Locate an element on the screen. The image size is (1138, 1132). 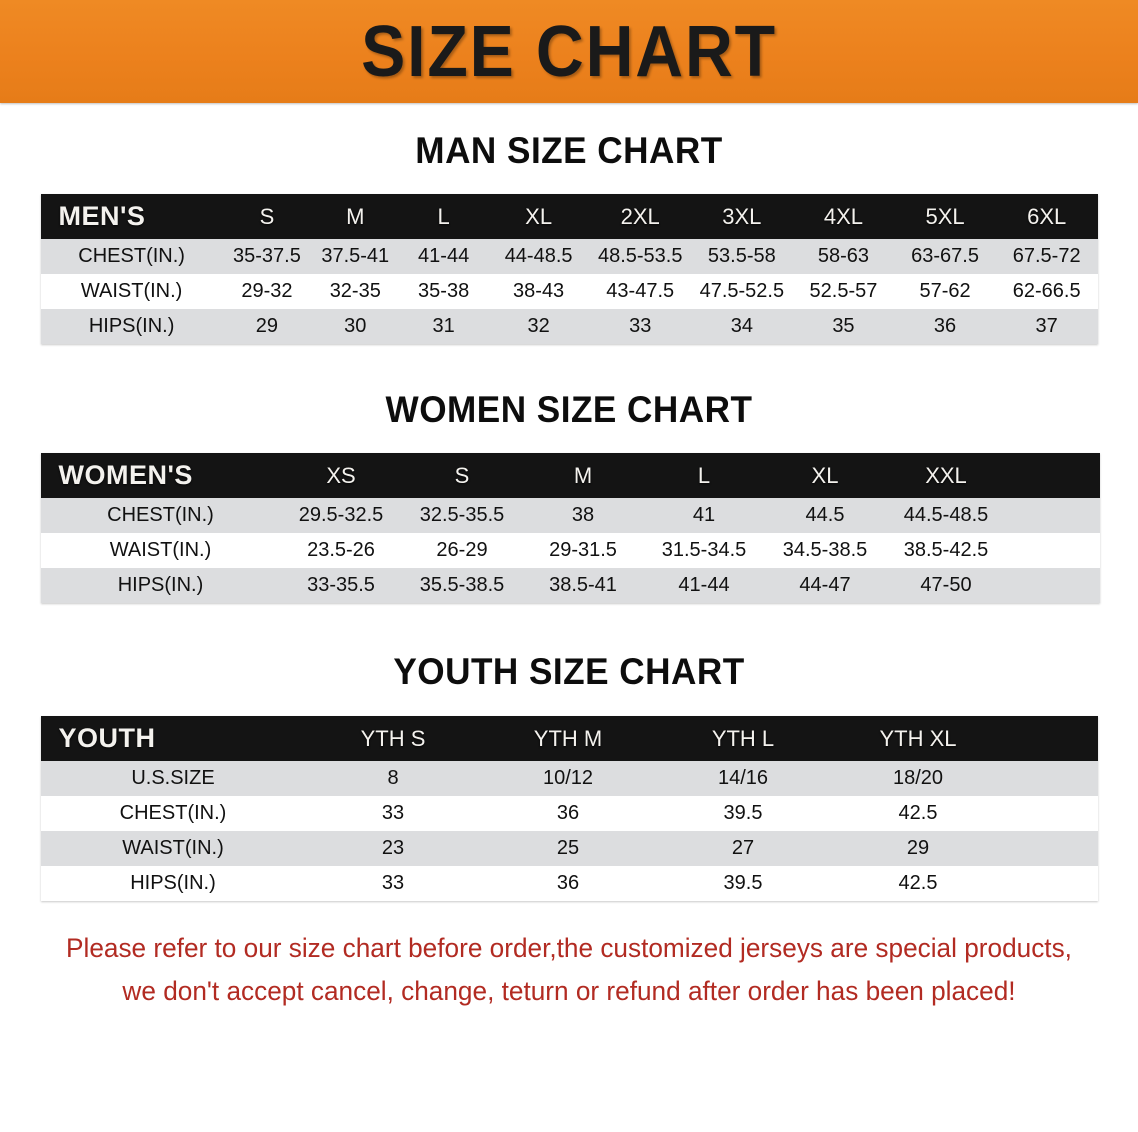
man-hips-2xl: 33 is located at coordinates (640, 326).